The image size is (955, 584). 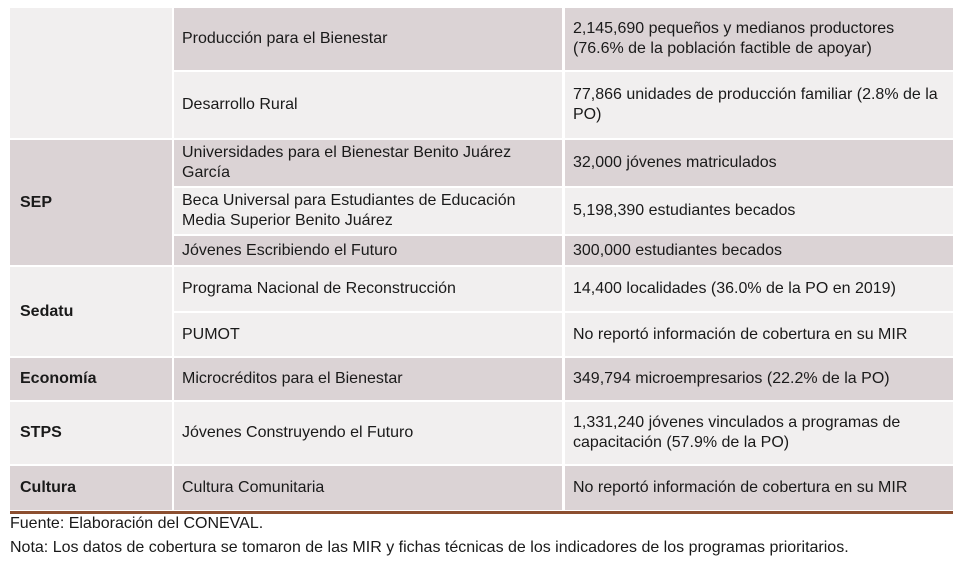 I want to click on agency-text: Sedatu, so click(x=47, y=311).